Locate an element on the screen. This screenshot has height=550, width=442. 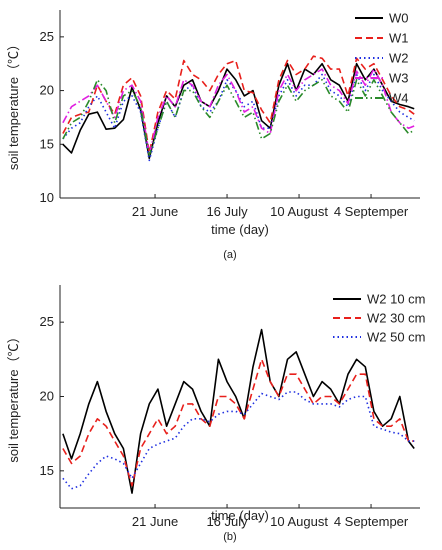
legend-label: W0 is located at coordinates (399, 18).